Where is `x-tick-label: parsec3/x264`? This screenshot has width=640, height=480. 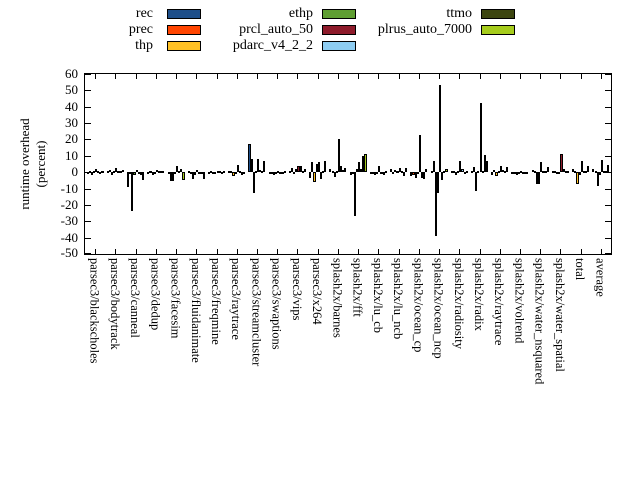 x-tick-label: parsec3/x264 is located at coordinates (317, 291).